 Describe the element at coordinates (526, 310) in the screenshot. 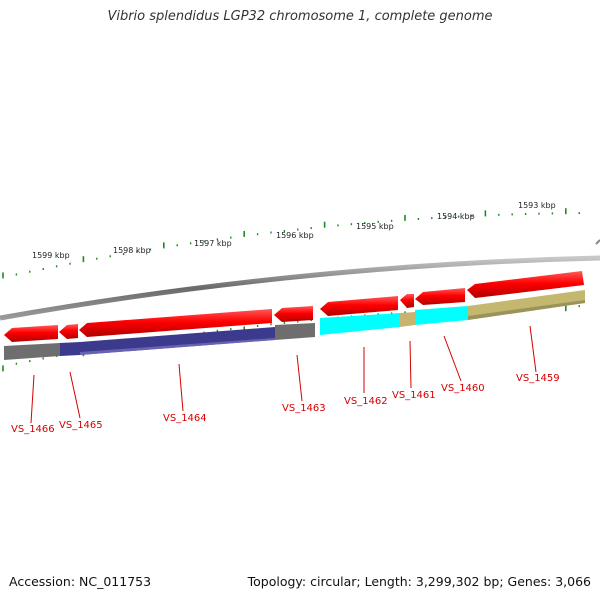

I see `band-vs1459-shade` at that location.